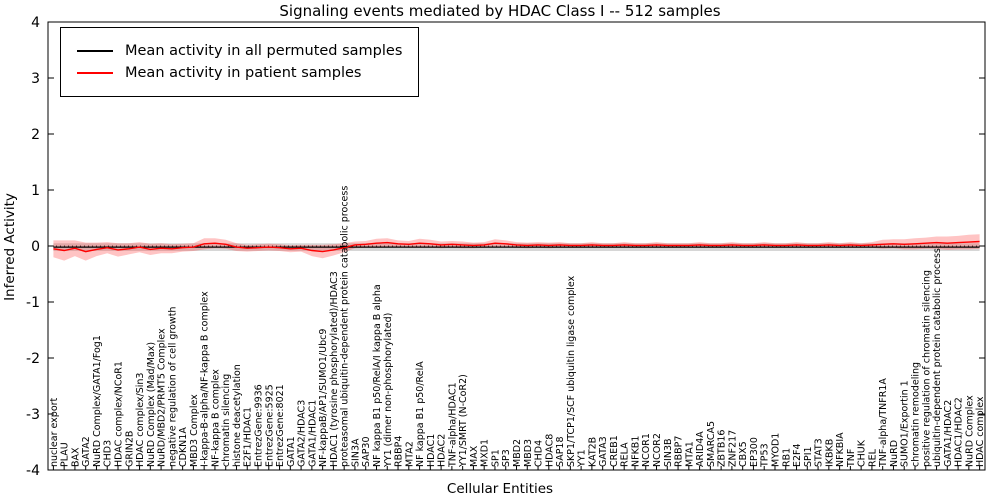 This screenshot has height=500, width=1000. Describe the element at coordinates (646, 450) in the screenshot. I see `x-category-label: NCOR1` at that location.